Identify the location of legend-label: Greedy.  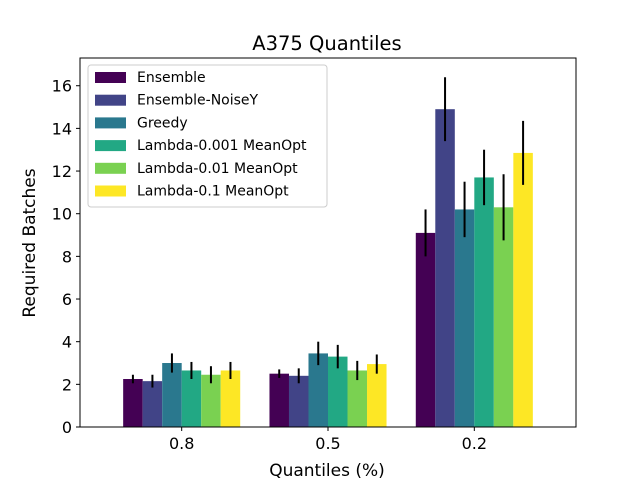
(162, 123).